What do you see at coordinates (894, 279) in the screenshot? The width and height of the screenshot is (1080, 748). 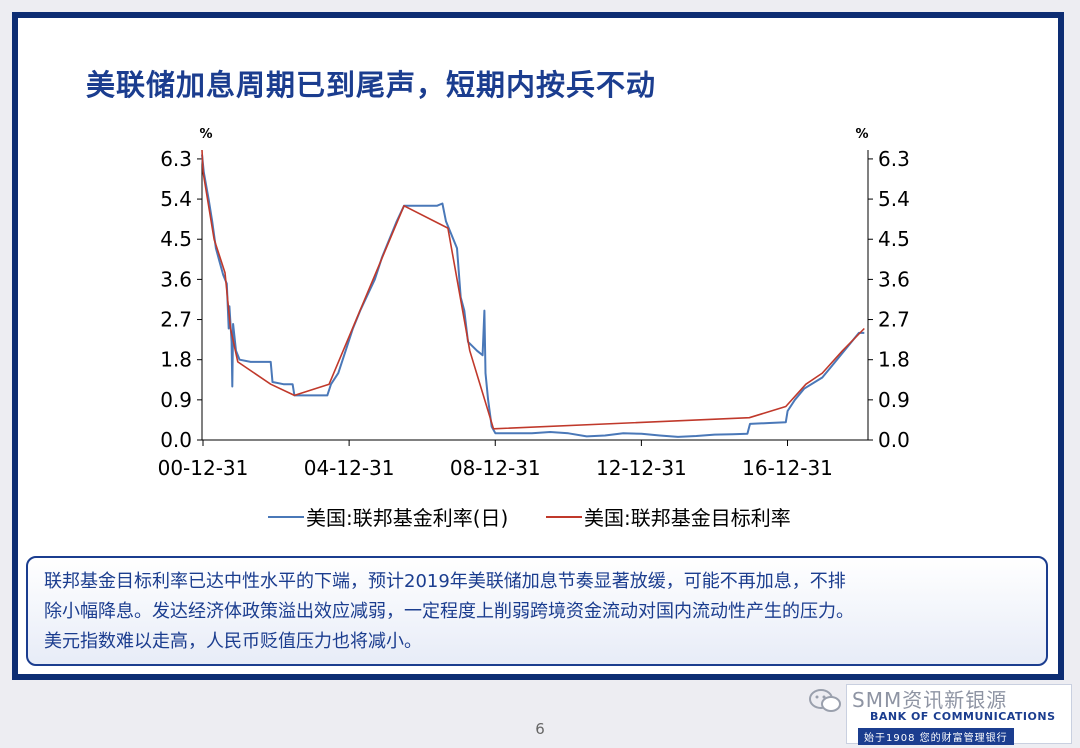 I see `y-tick-label-right: 3.6` at bounding box center [894, 279].